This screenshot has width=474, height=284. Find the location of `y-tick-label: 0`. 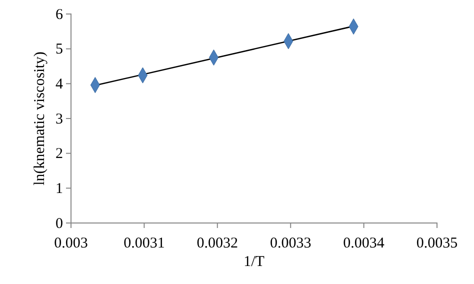

y-tick-label: 0 is located at coordinates (59, 224).